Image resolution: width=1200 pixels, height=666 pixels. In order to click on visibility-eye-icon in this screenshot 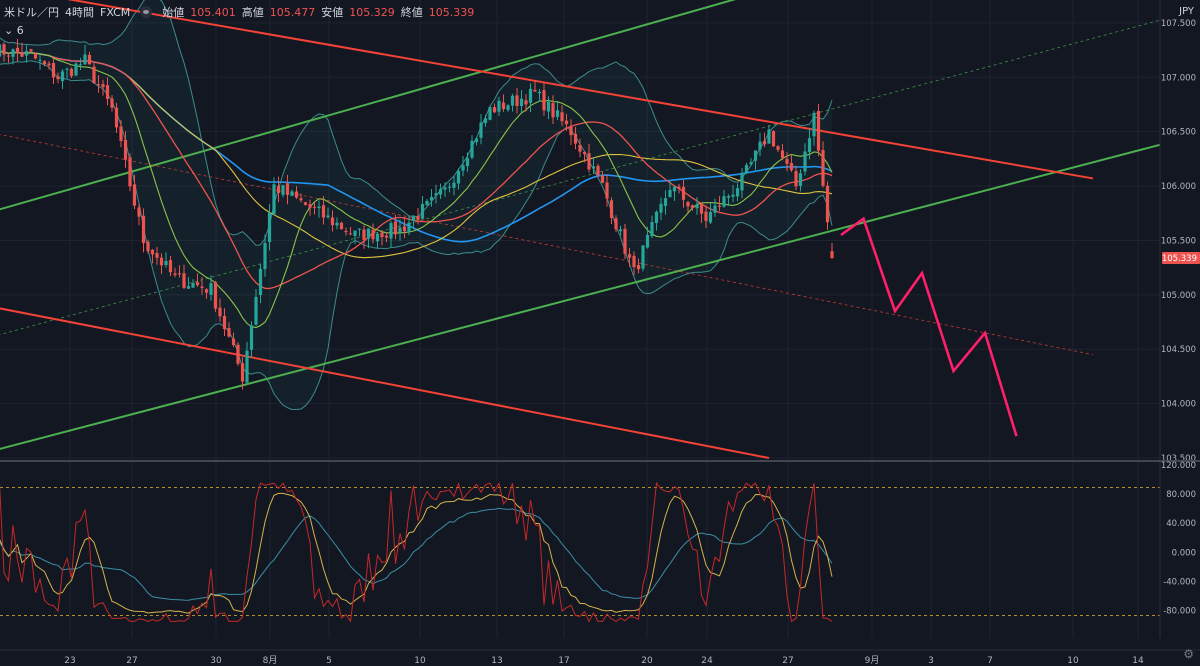, I will do `click(146, 12)`.